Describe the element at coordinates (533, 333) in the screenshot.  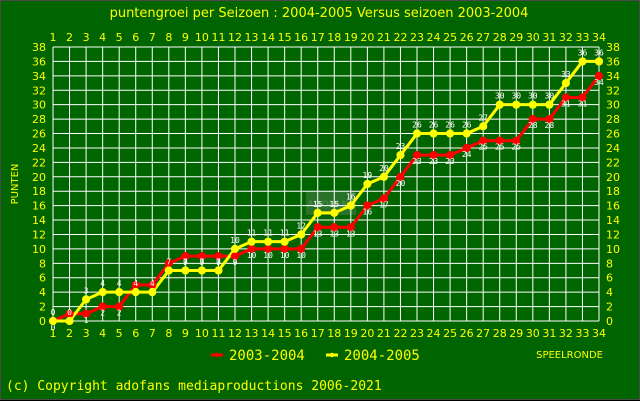
I see `x-tick-label-bottom: 30` at that location.